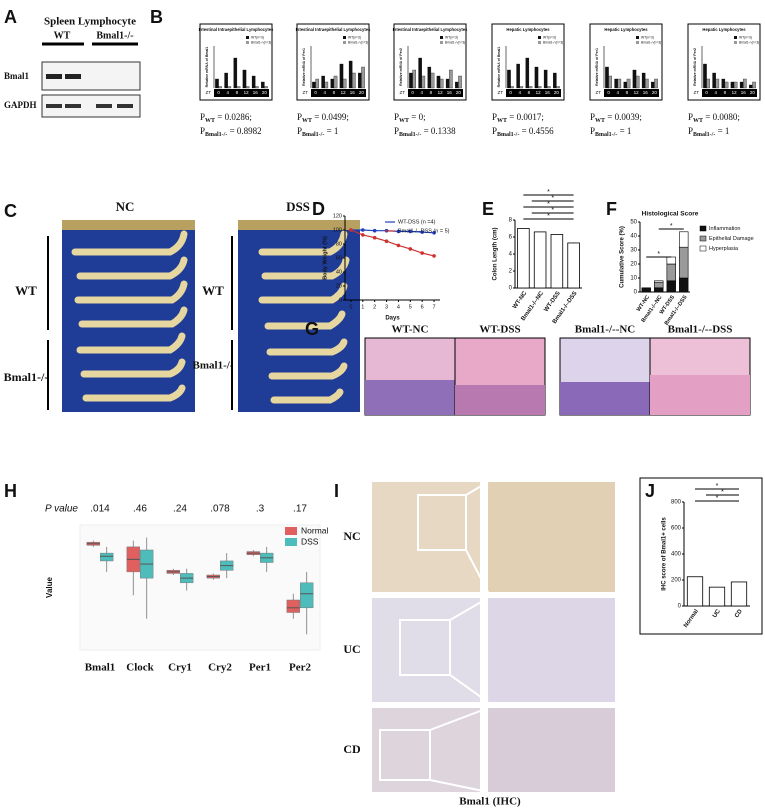 The width and height of the screenshot is (765, 809). What do you see at coordinates (336, 491) in the screenshot?
I see `panel-label: I` at bounding box center [336, 491].